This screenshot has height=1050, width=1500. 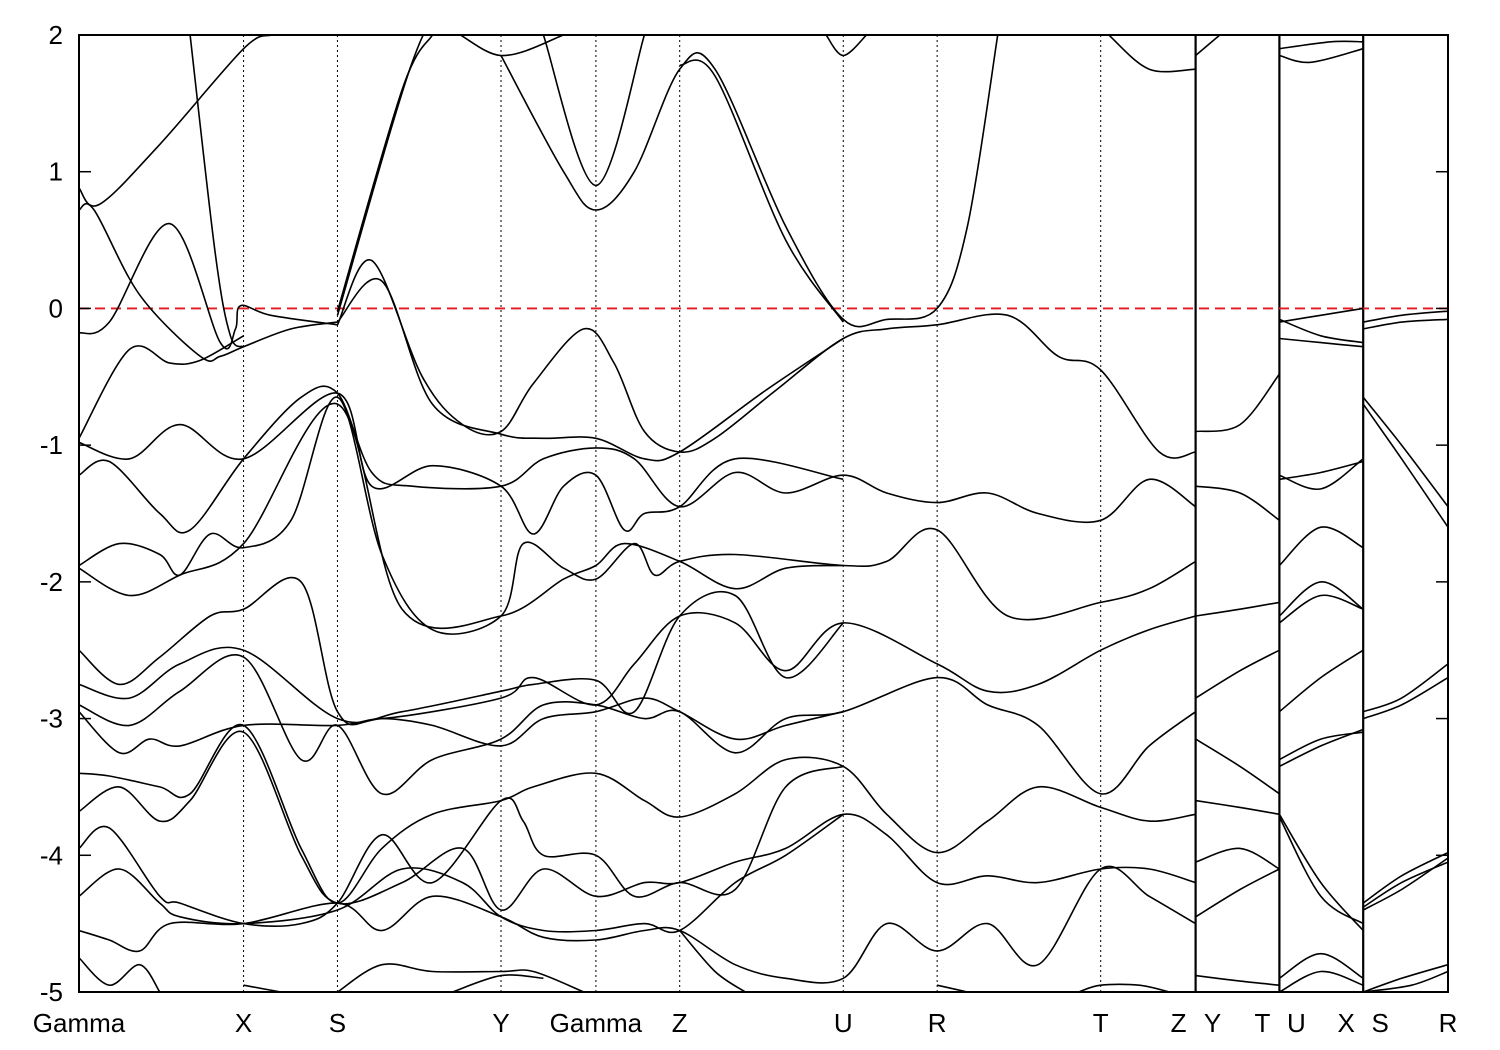 What do you see at coordinates (56, 35) in the screenshot?
I see `y-tick-label: 2` at bounding box center [56, 35].